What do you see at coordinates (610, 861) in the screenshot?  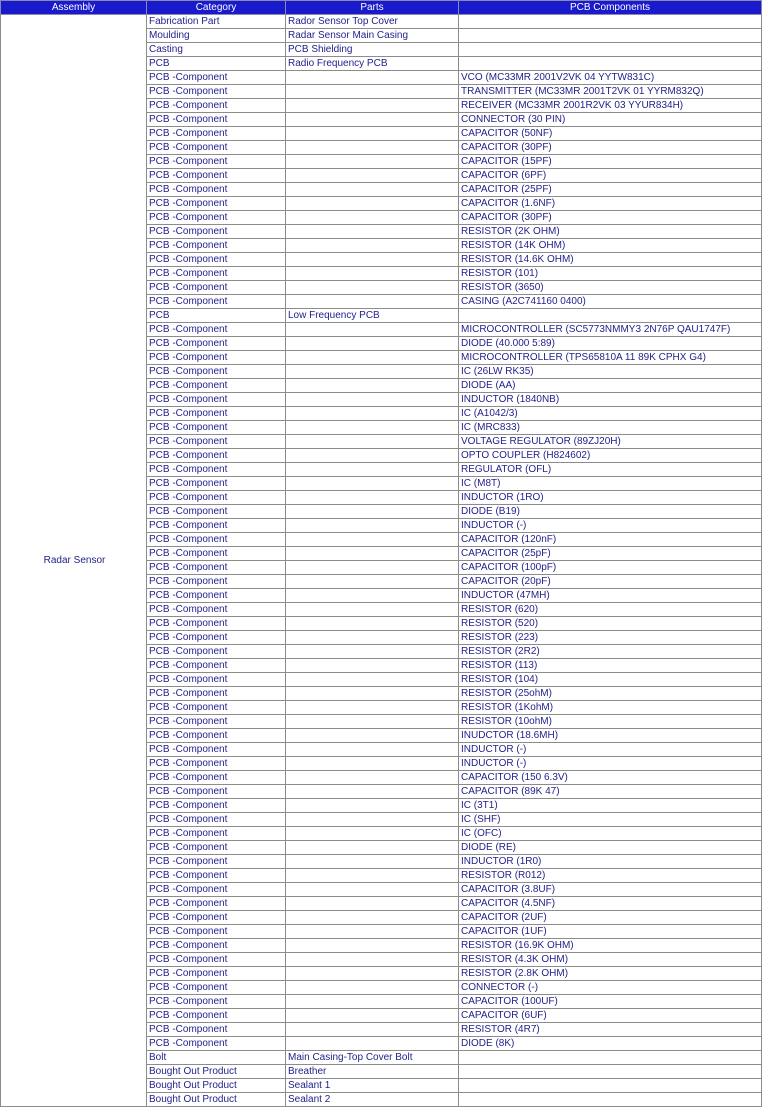 I see `pcb-component-cell: INDUCTOR (1R0)` at bounding box center [610, 861].